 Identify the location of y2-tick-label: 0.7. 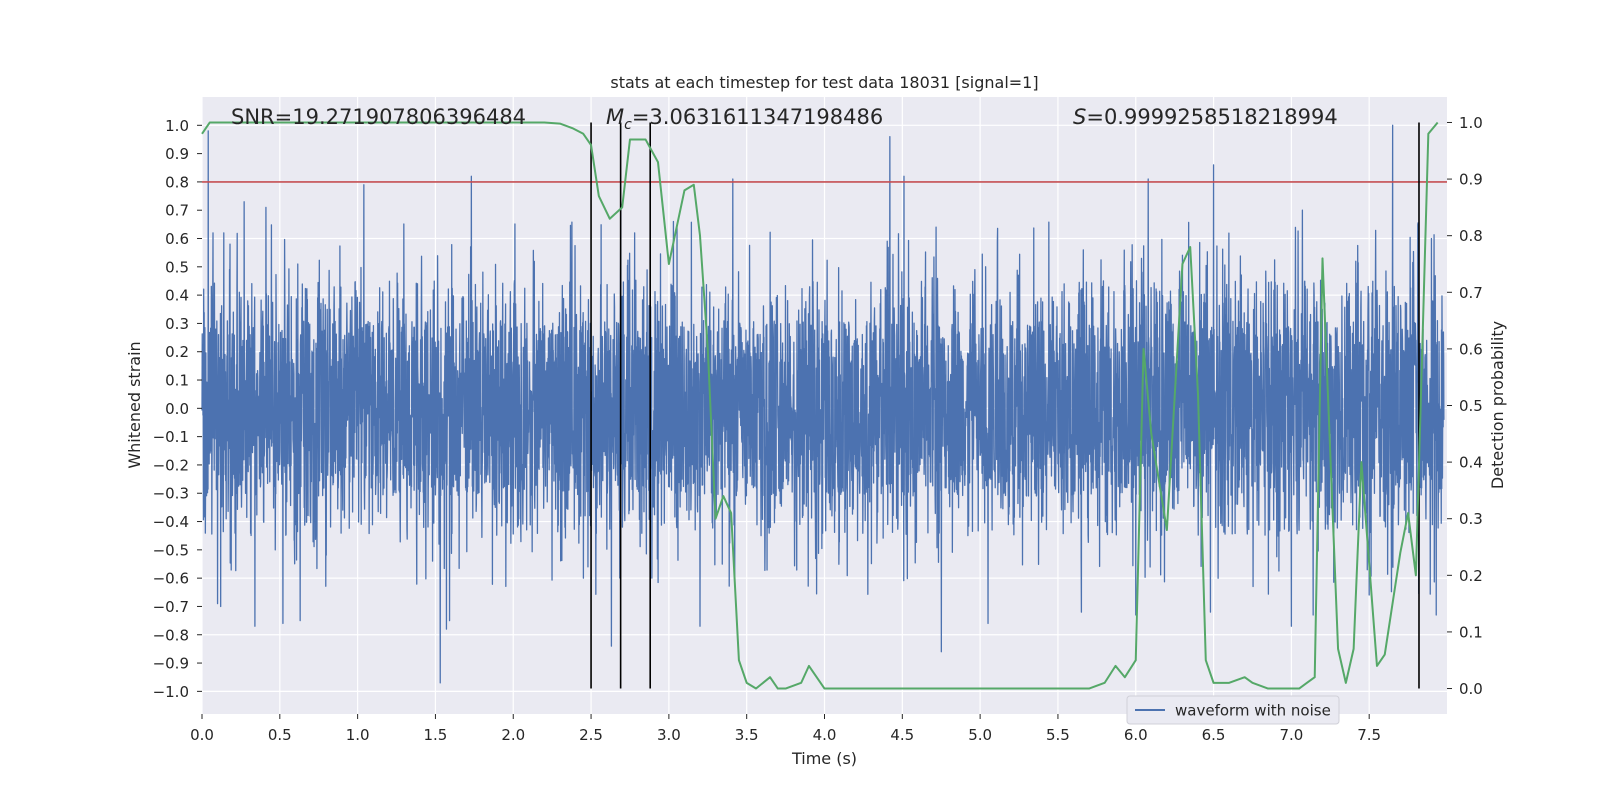
(1471, 293).